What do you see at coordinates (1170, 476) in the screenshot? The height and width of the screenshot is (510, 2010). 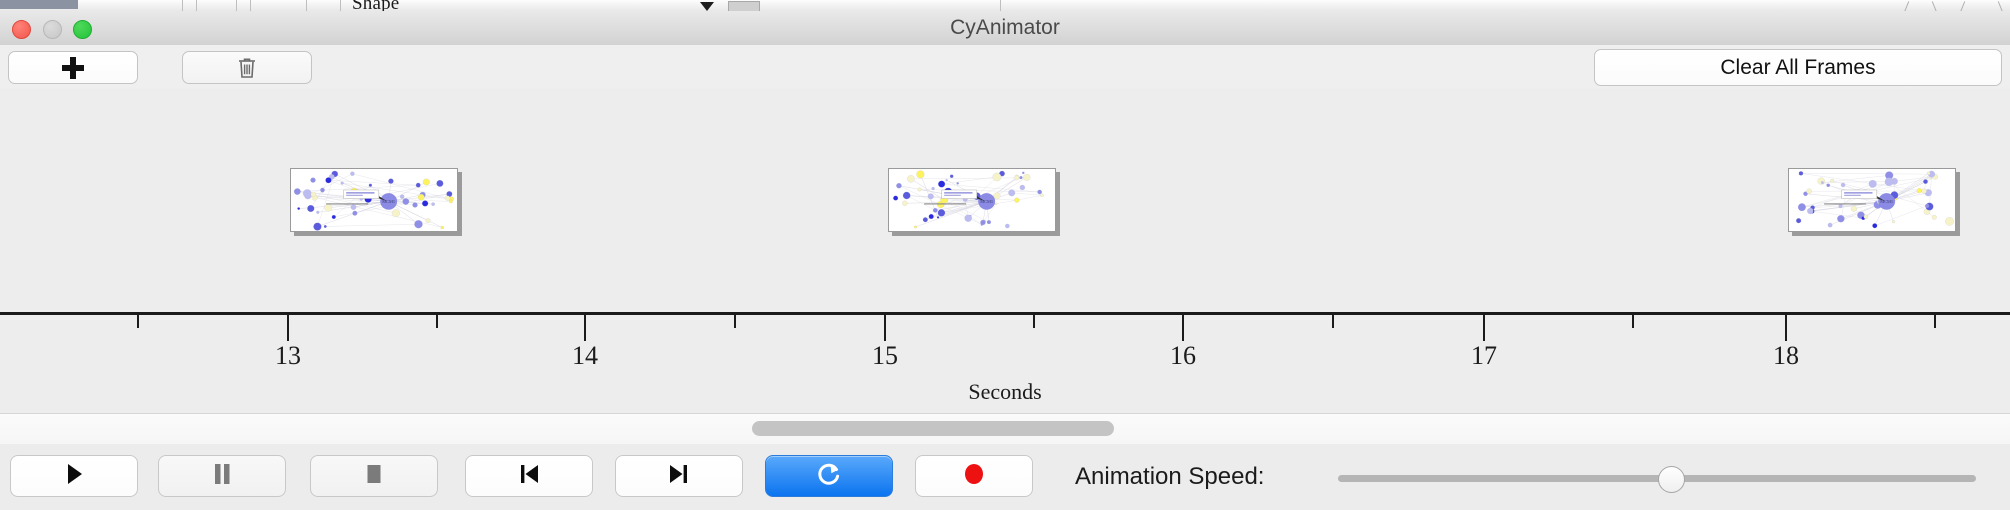 I see `animation-speed-label: Animation Speed:` at bounding box center [1170, 476].